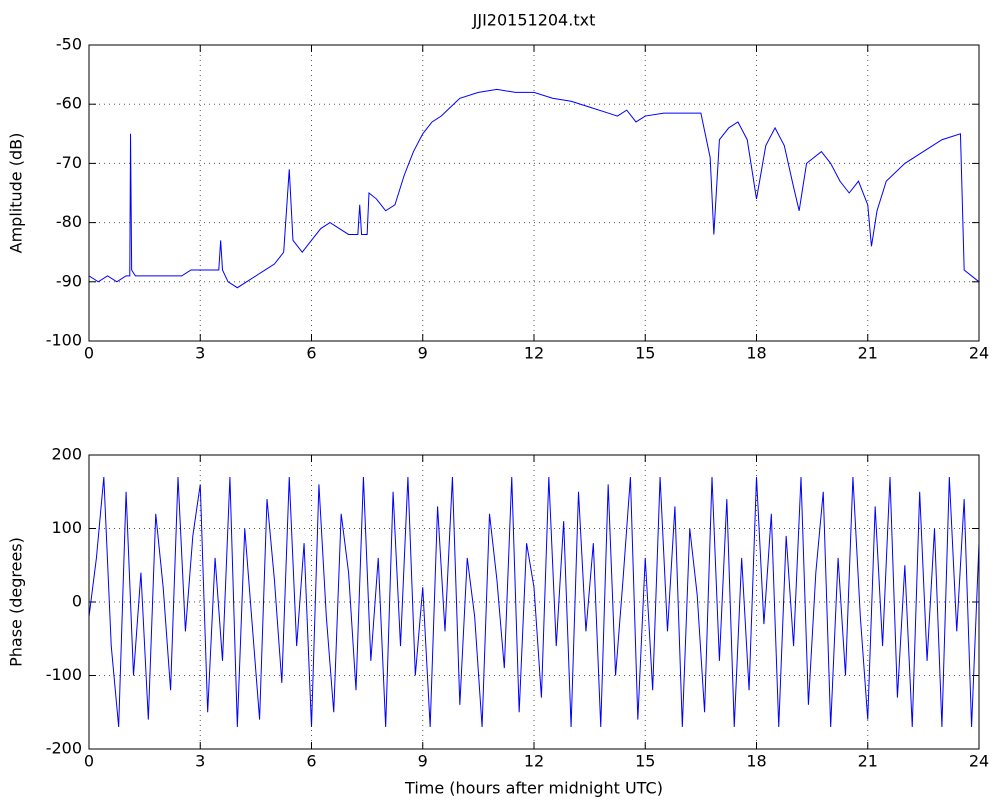 The width and height of the screenshot is (998, 806). Describe the element at coordinates (66, 527) in the screenshot. I see `y-tick-label: 100` at that location.